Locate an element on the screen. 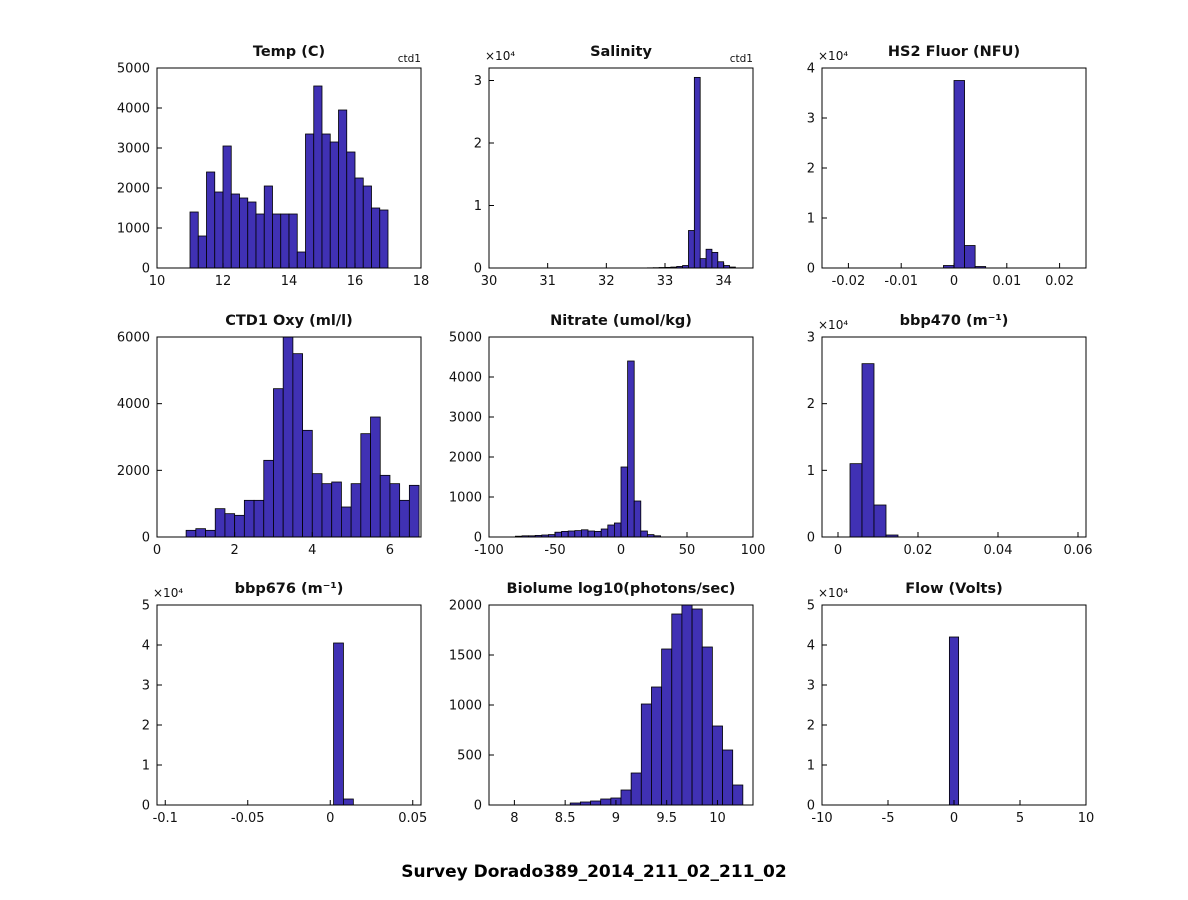 This screenshot has height=900, width=1188. x-tick-label: 18 is located at coordinates (421, 281).